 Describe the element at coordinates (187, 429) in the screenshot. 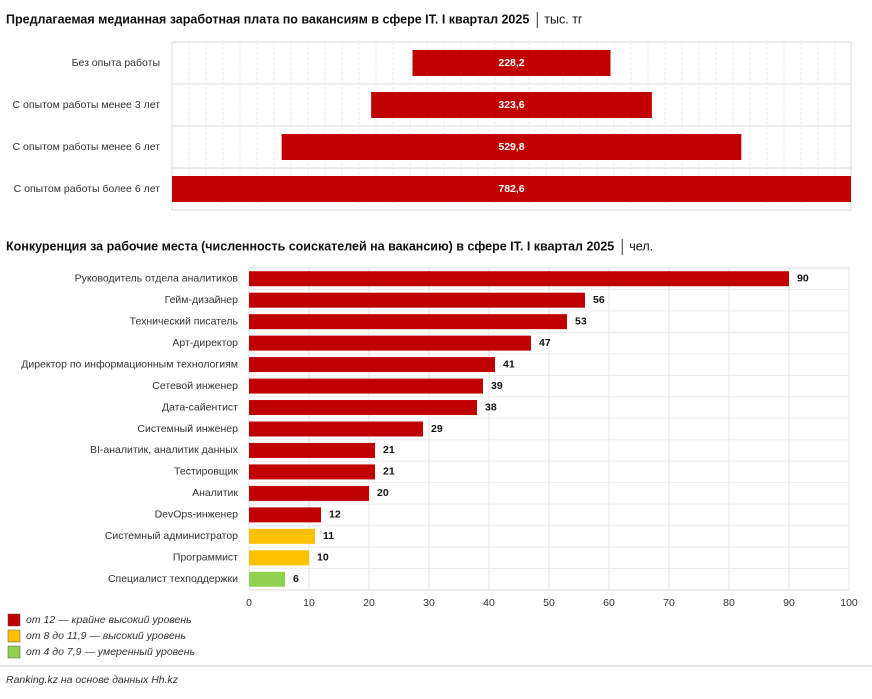

I see `y-tick-label: Системный инженер` at that location.